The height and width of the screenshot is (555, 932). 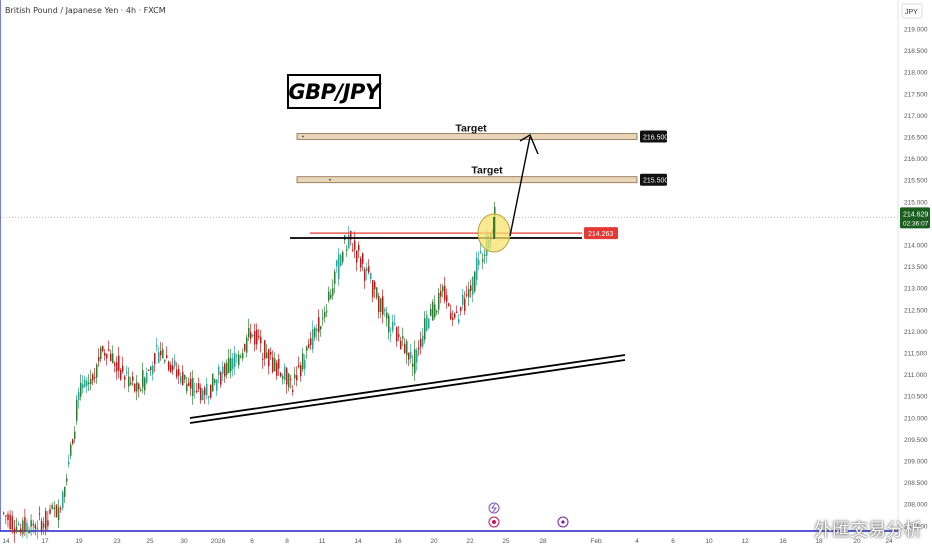 What do you see at coordinates (45, 541) in the screenshot?
I see `time-axis-tick-label: 17` at bounding box center [45, 541].